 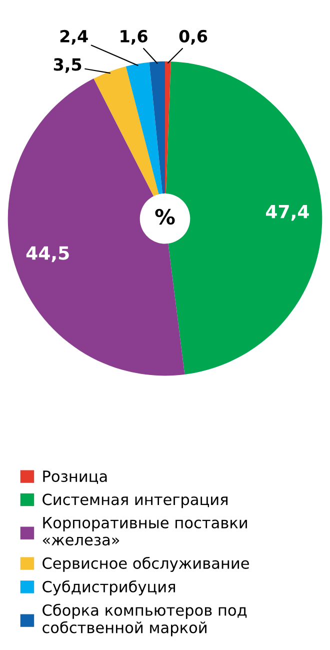 What do you see at coordinates (135, 501) in the screenshot?
I see `legend-label: Системная интеграция` at bounding box center [135, 501].